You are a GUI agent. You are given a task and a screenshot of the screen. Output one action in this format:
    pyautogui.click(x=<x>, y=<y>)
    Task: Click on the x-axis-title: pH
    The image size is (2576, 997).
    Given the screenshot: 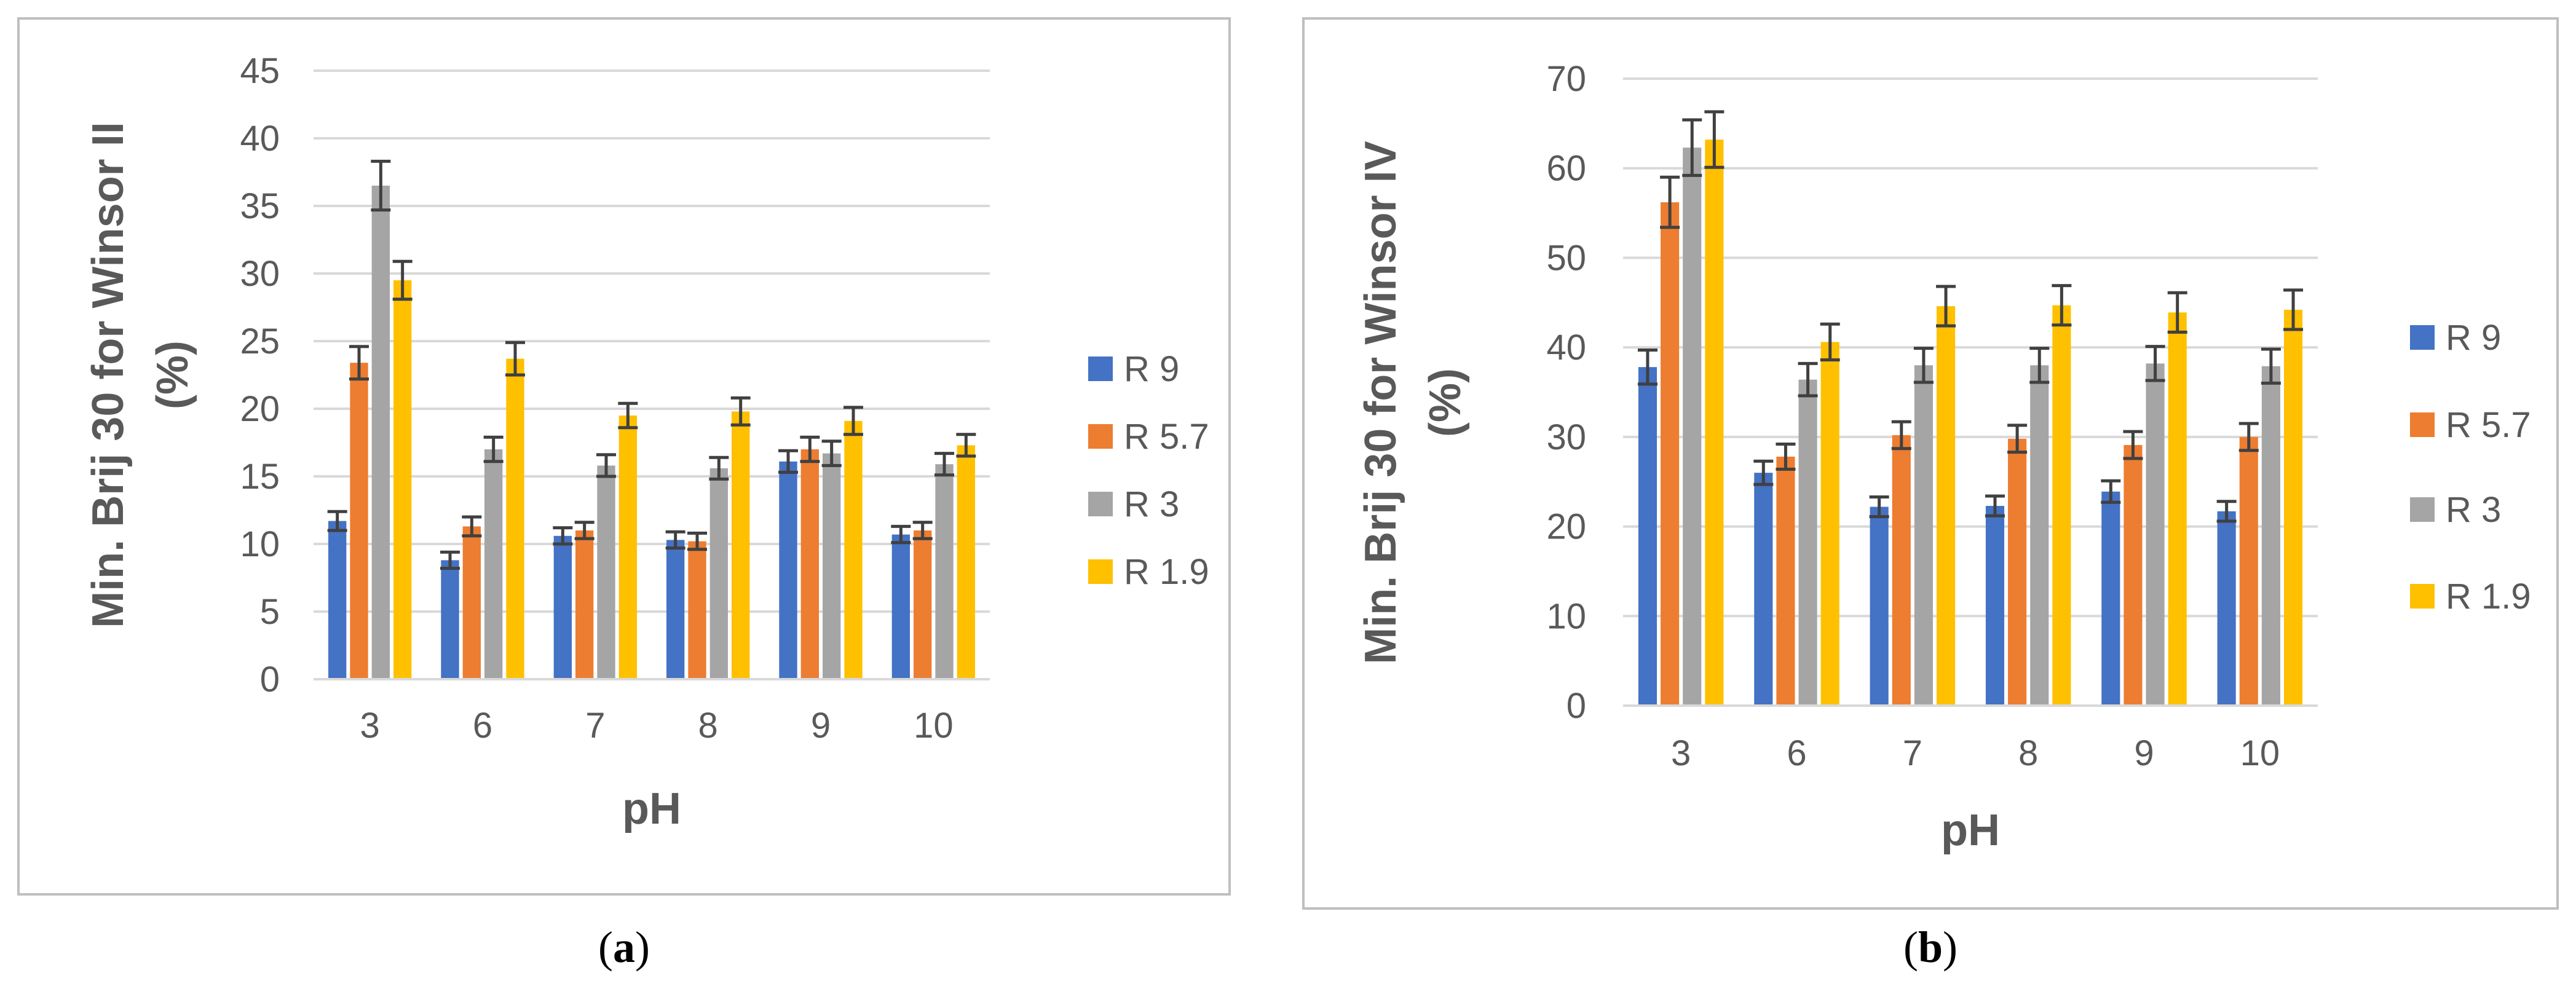 What is the action you would take?
    pyautogui.click(x=651, y=808)
    